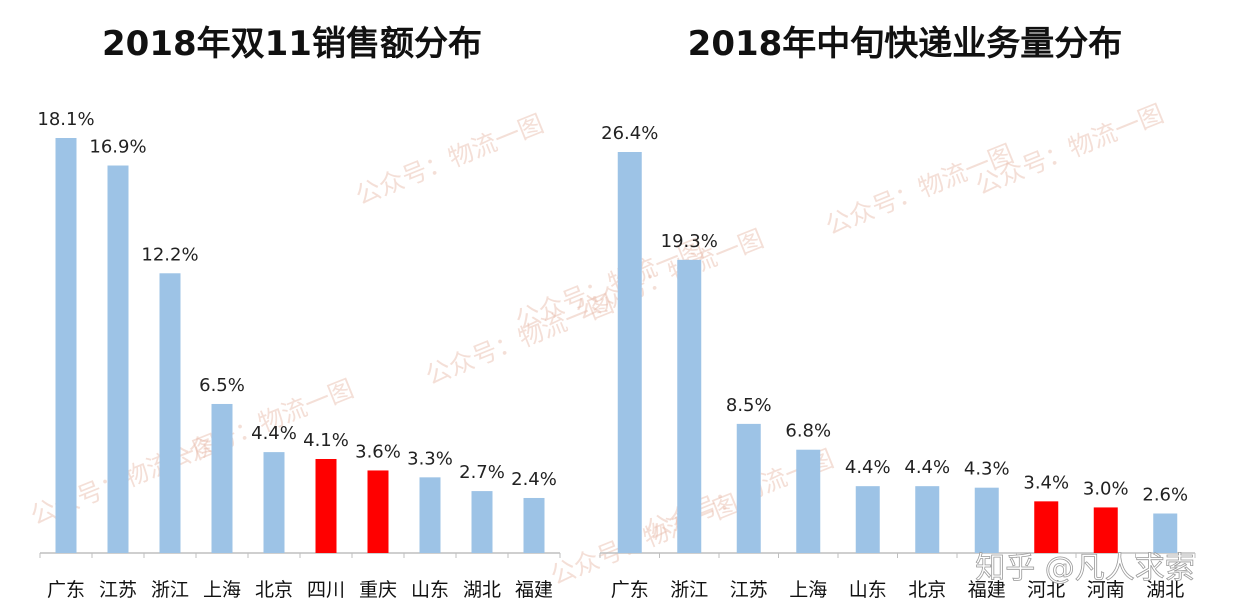 This screenshot has width=1240, height=615. What do you see at coordinates (169, 254) in the screenshot?
I see `data-label: 12.2%` at bounding box center [169, 254].